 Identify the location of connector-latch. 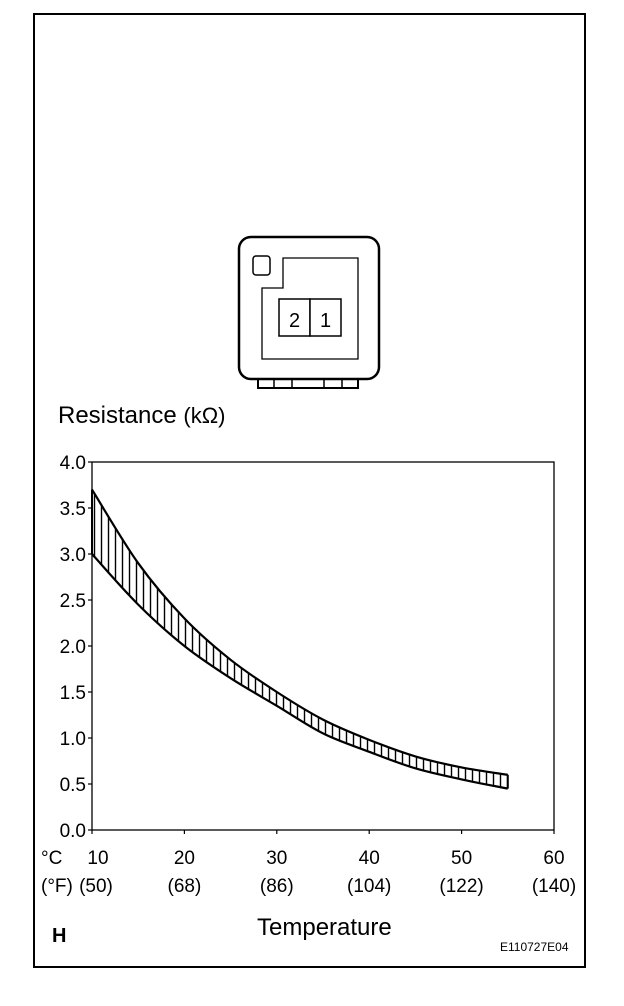
(261, 265).